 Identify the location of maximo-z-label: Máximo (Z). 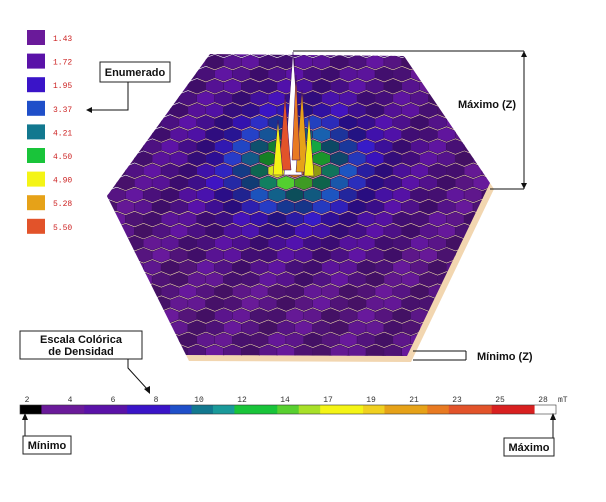
(487, 105).